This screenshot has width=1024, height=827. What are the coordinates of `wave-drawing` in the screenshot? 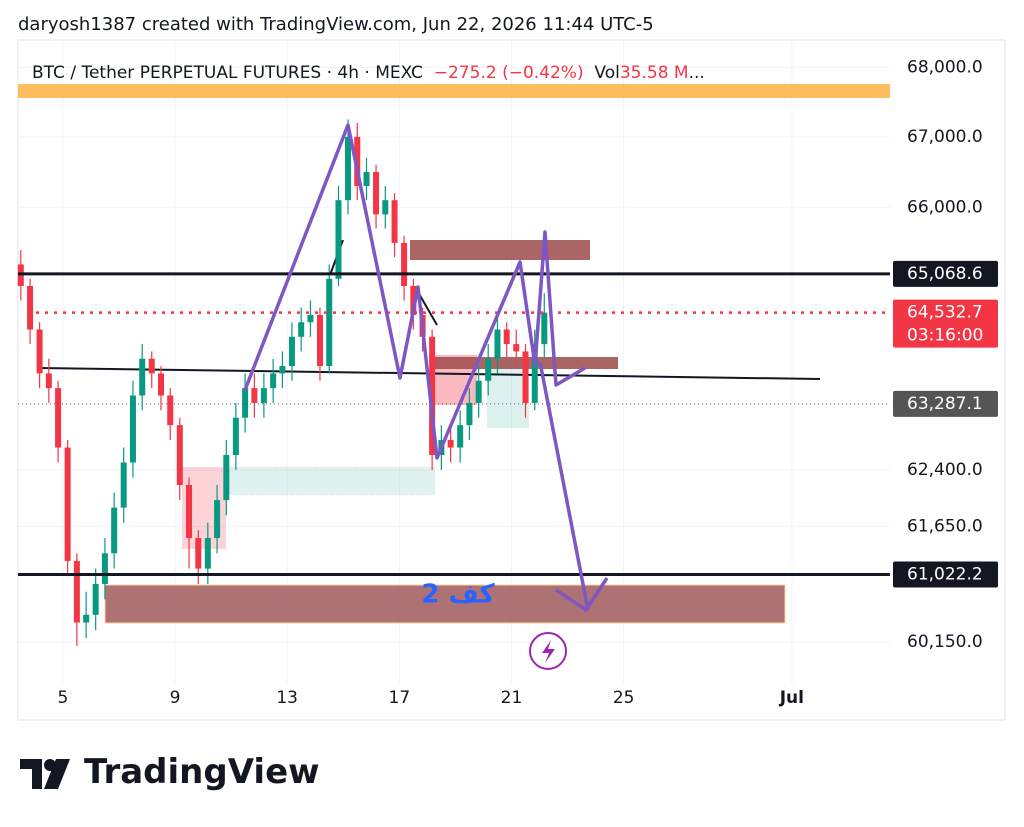 It's located at (414, 291).